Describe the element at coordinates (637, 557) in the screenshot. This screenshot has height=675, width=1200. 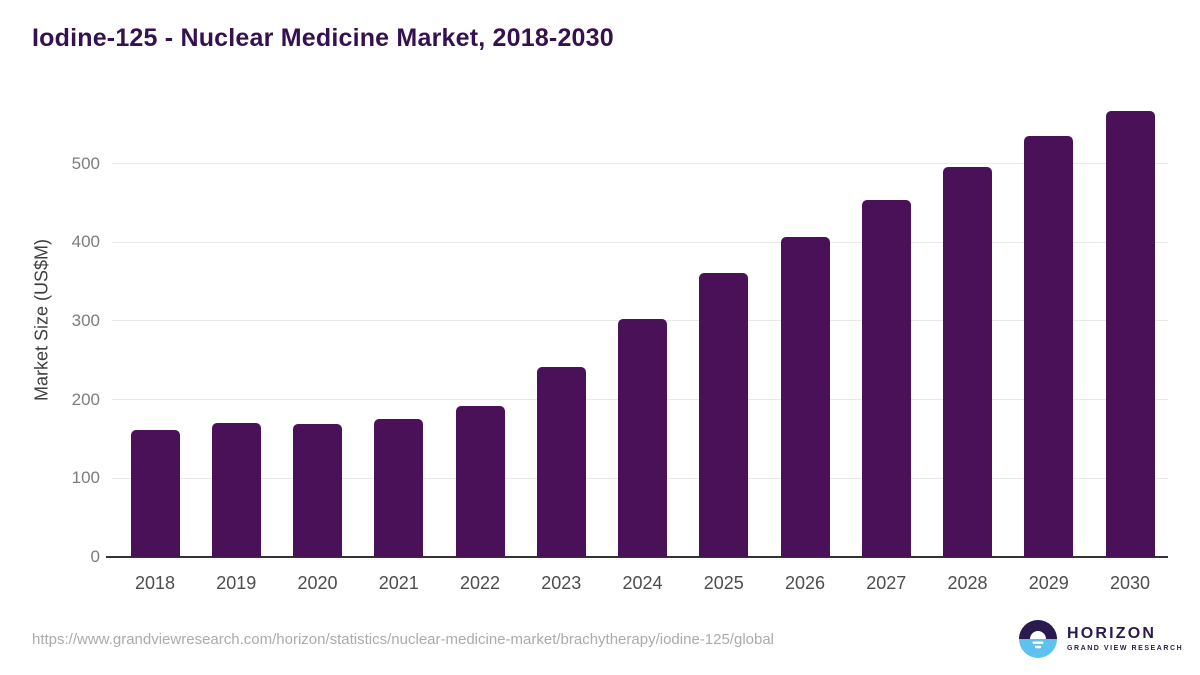
I see `x-axis-line` at that location.